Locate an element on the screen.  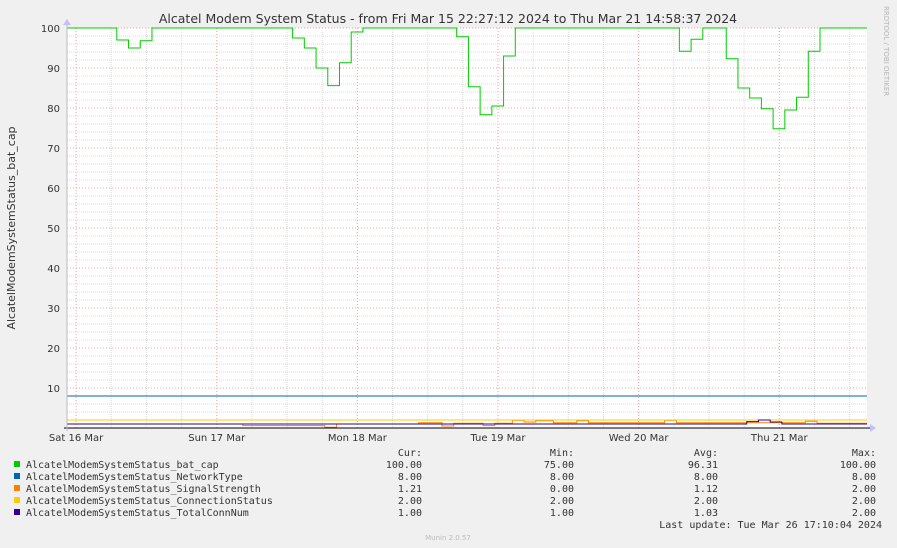
y-tick-label: 50 is located at coordinates (53, 229).